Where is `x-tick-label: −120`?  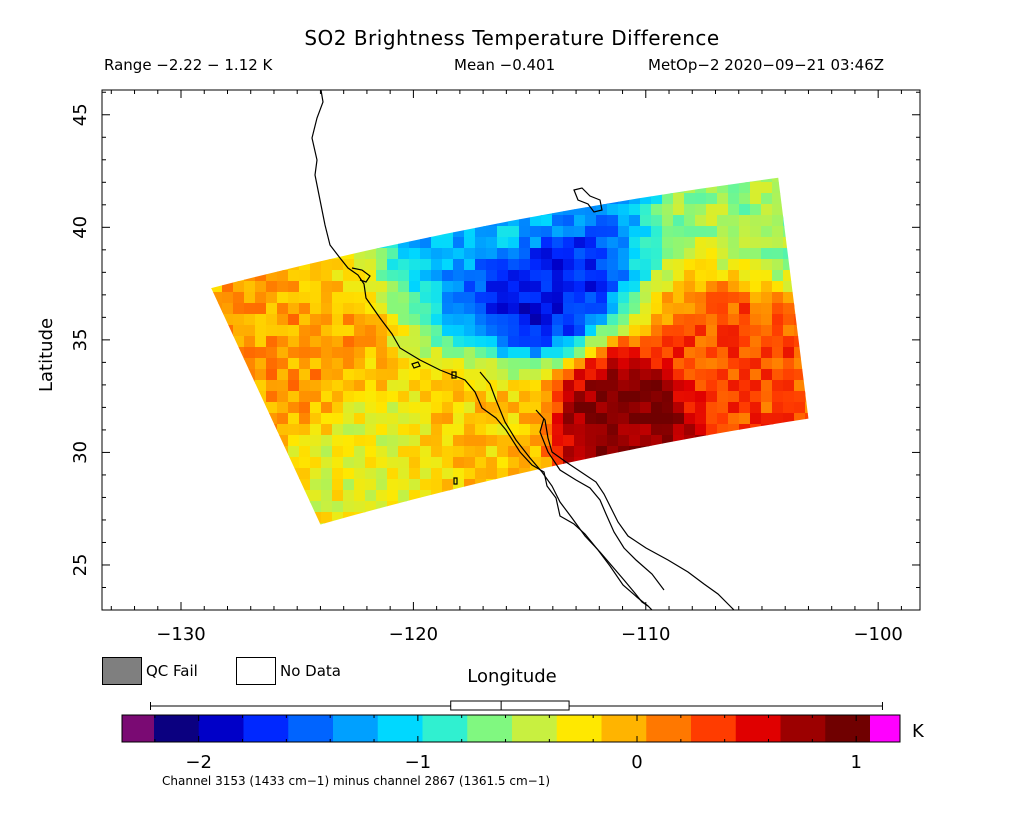
x-tick-label: −120 is located at coordinates (413, 634).